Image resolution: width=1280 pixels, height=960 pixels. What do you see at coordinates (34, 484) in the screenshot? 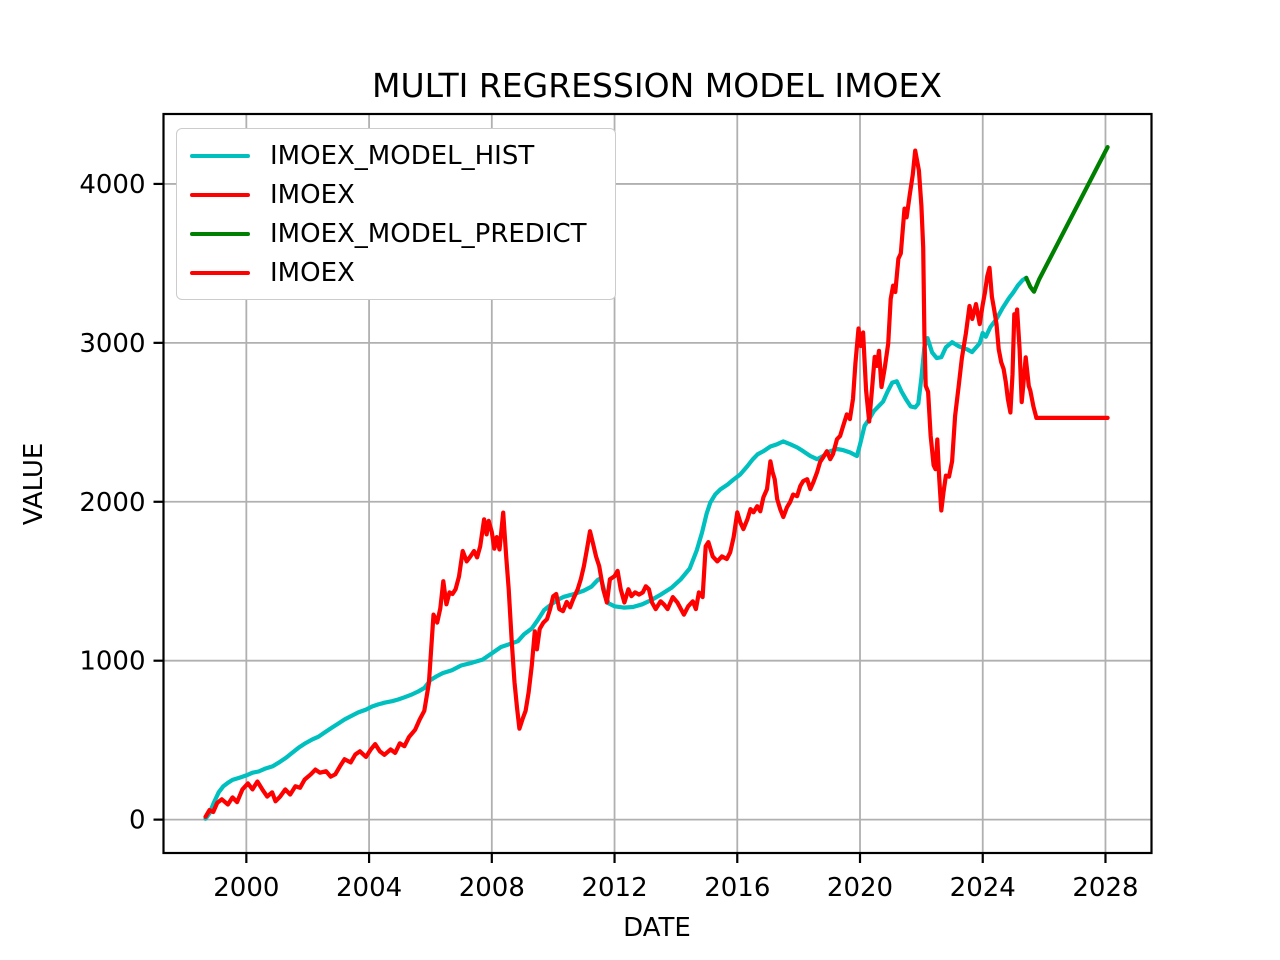
I see `y-axis-label: VALUE` at bounding box center [34, 484].